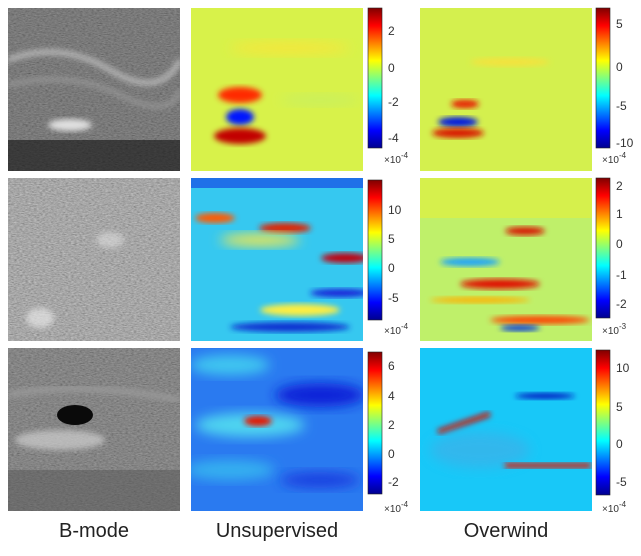 This screenshot has height=556, width=641. I want to click on colorbar-overwind-row2, so click(603, 248).